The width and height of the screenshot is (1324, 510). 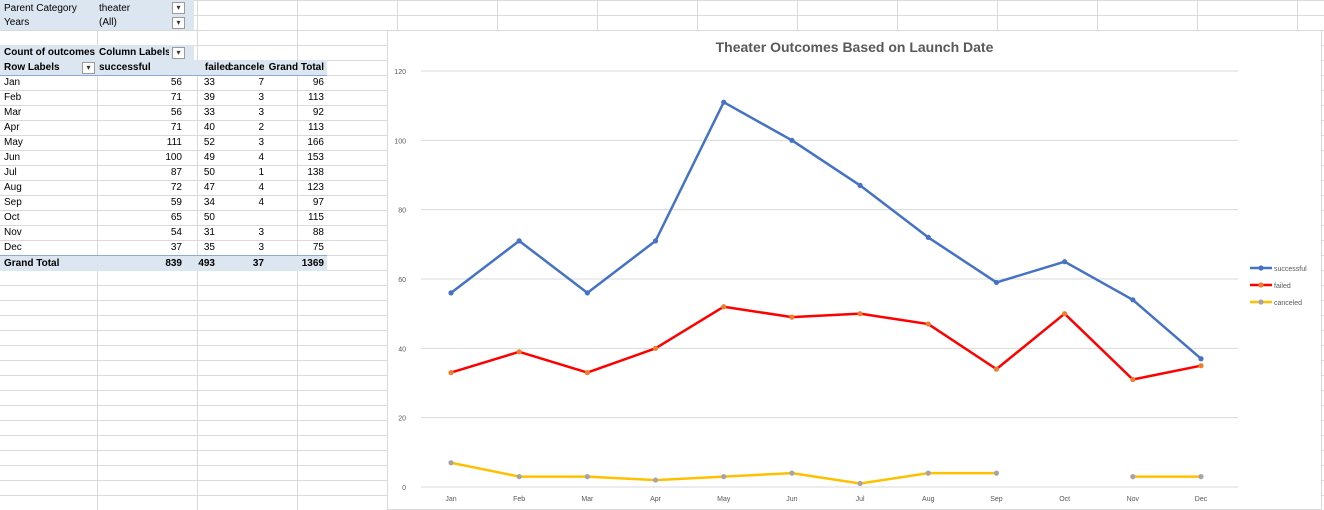 I want to click on pivot-col-canceled: canceled, so click(x=246, y=67).